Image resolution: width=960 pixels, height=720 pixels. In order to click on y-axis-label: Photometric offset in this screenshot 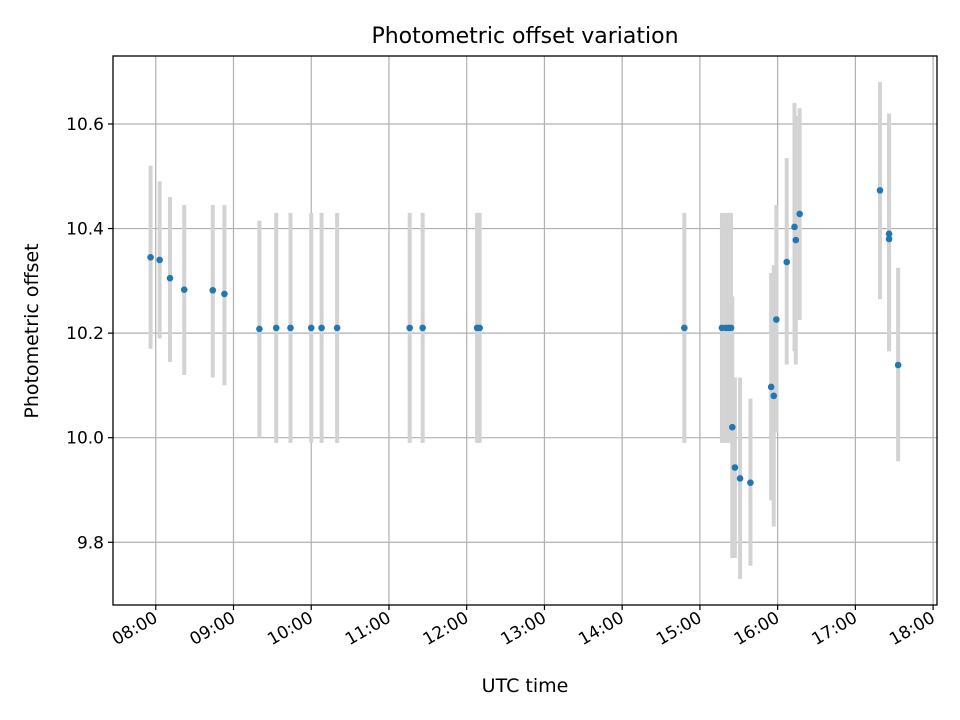, I will do `click(32, 330)`.